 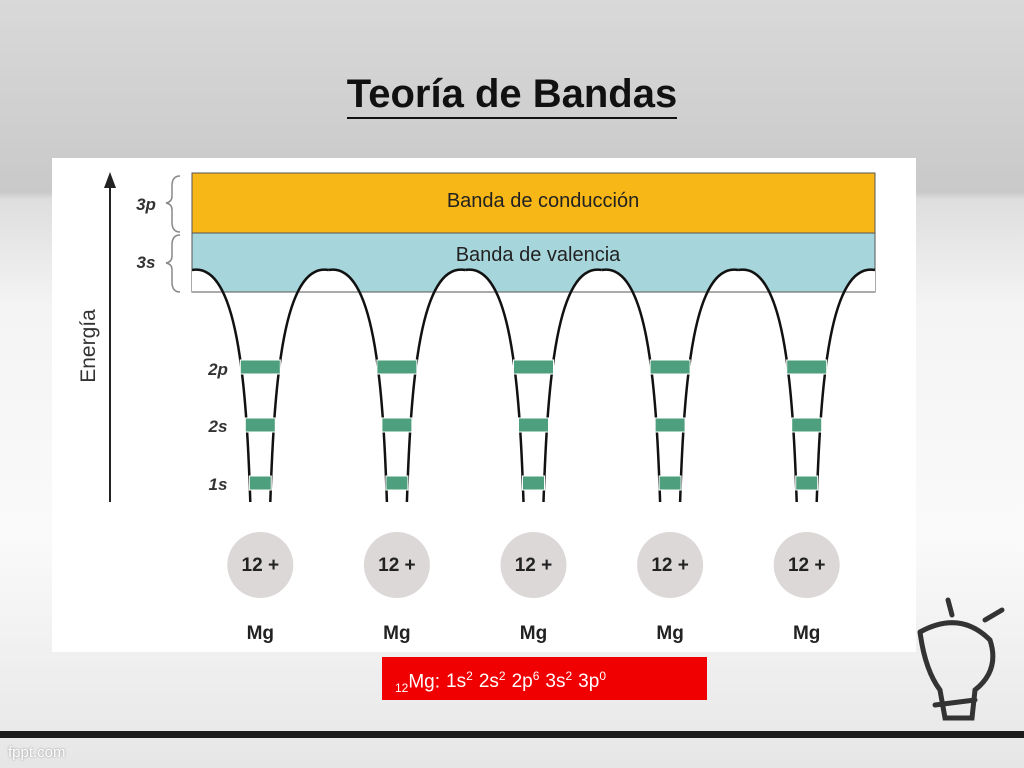 What do you see at coordinates (218, 484) in the screenshot?
I see `level-label: 1s` at bounding box center [218, 484].